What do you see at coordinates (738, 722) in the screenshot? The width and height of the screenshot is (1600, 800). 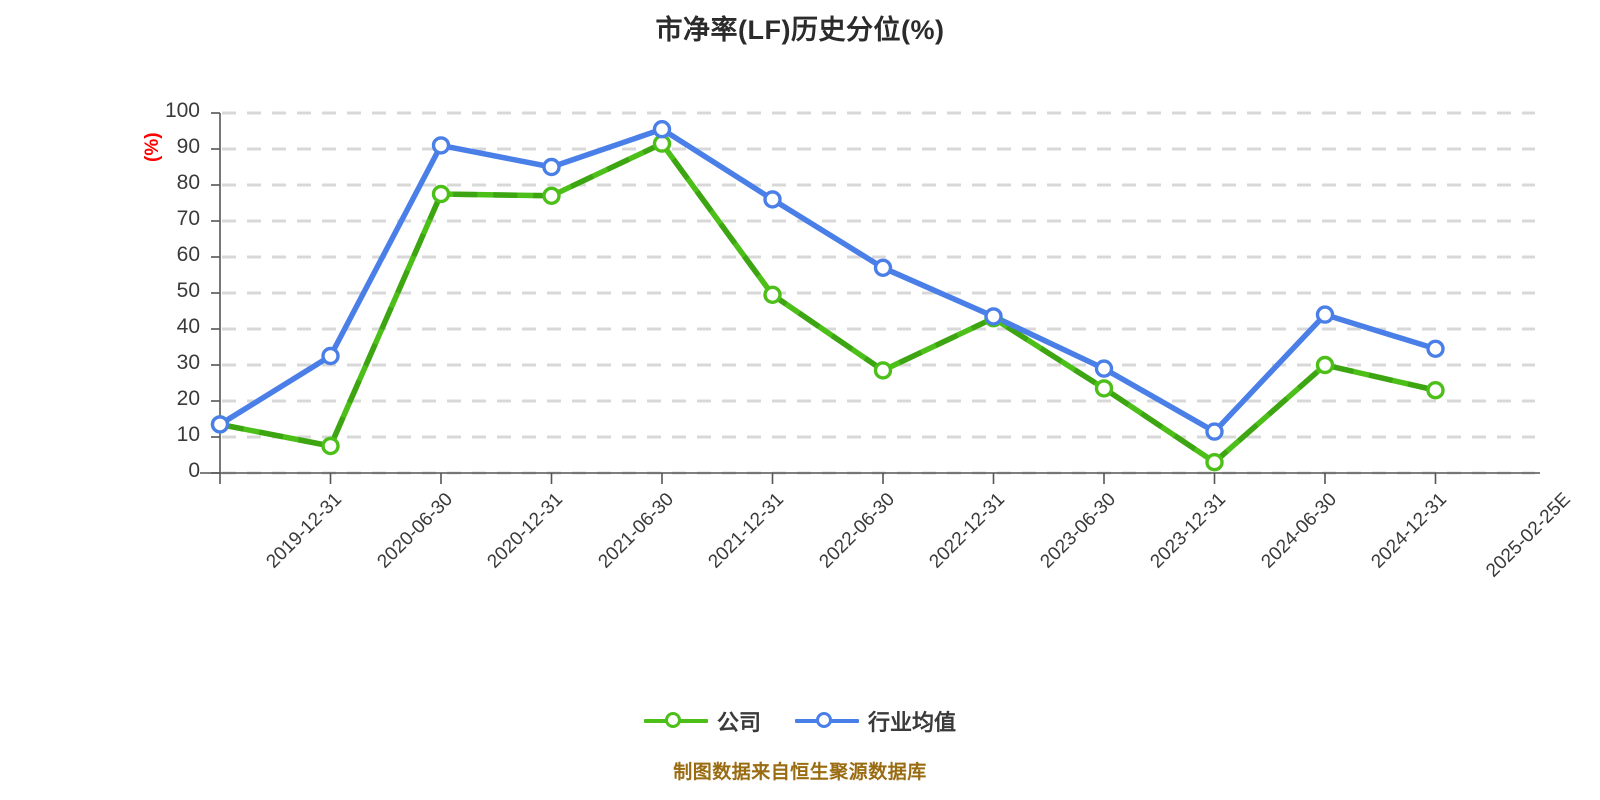 I see `legend-label-company: 公司` at bounding box center [738, 722].